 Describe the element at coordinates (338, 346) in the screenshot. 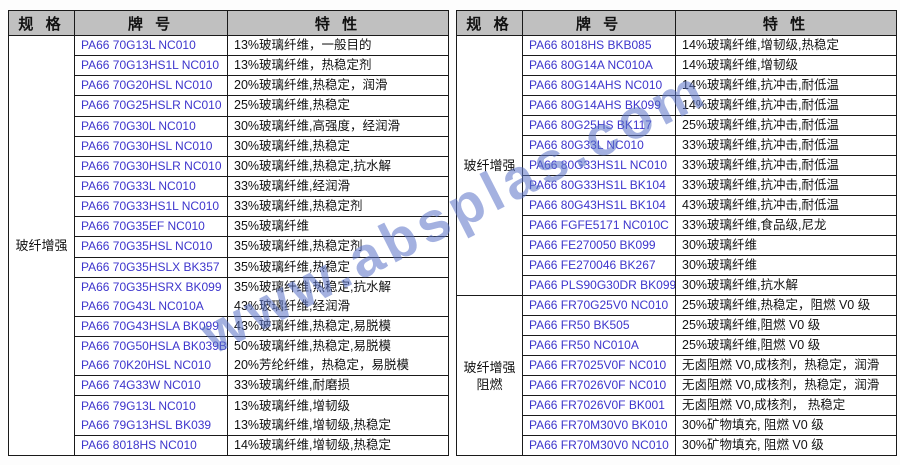

I see `feature-cell: 50%玻璃纤维,热稳定,易脱模` at that location.